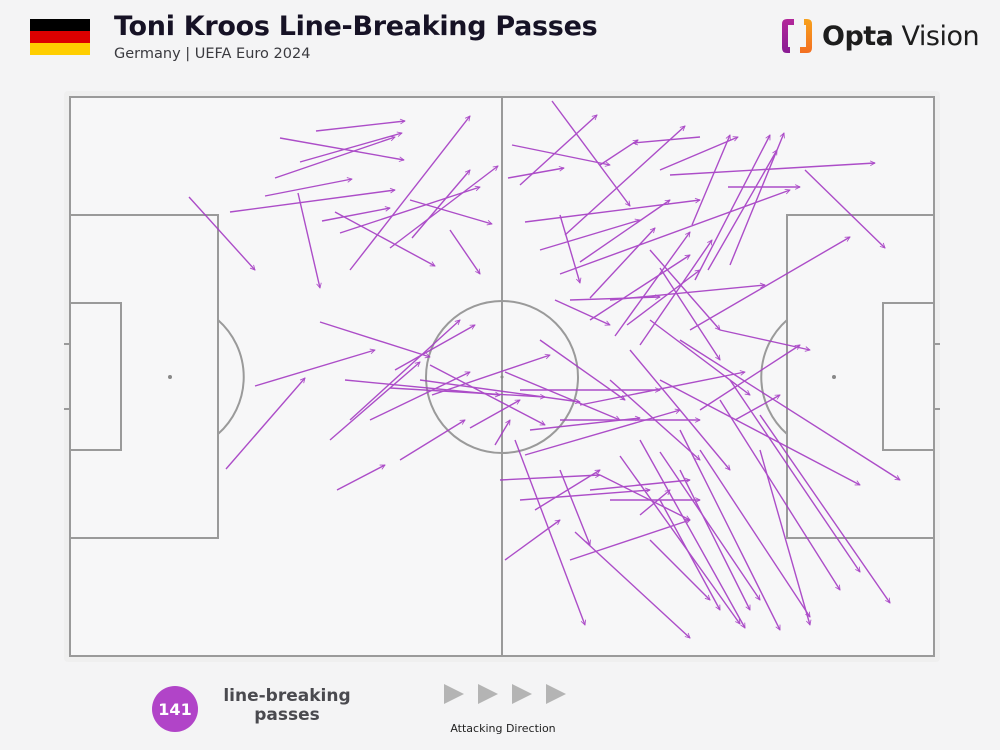  I want to click on flag-stripe-gold, so click(60, 49).